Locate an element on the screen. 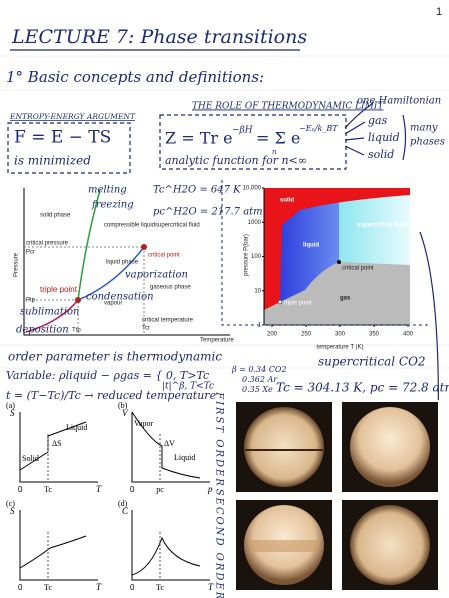 The height and width of the screenshot is (598, 449). frame is located at coordinates (325, 253).